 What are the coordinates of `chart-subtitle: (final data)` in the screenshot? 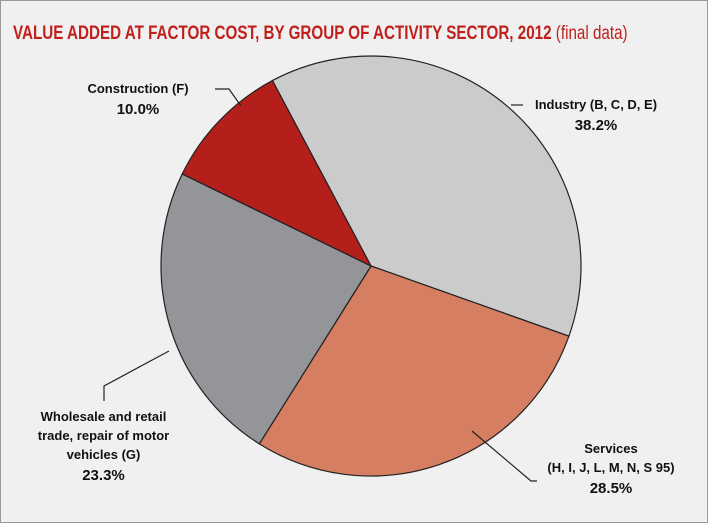 It's located at (591, 33).